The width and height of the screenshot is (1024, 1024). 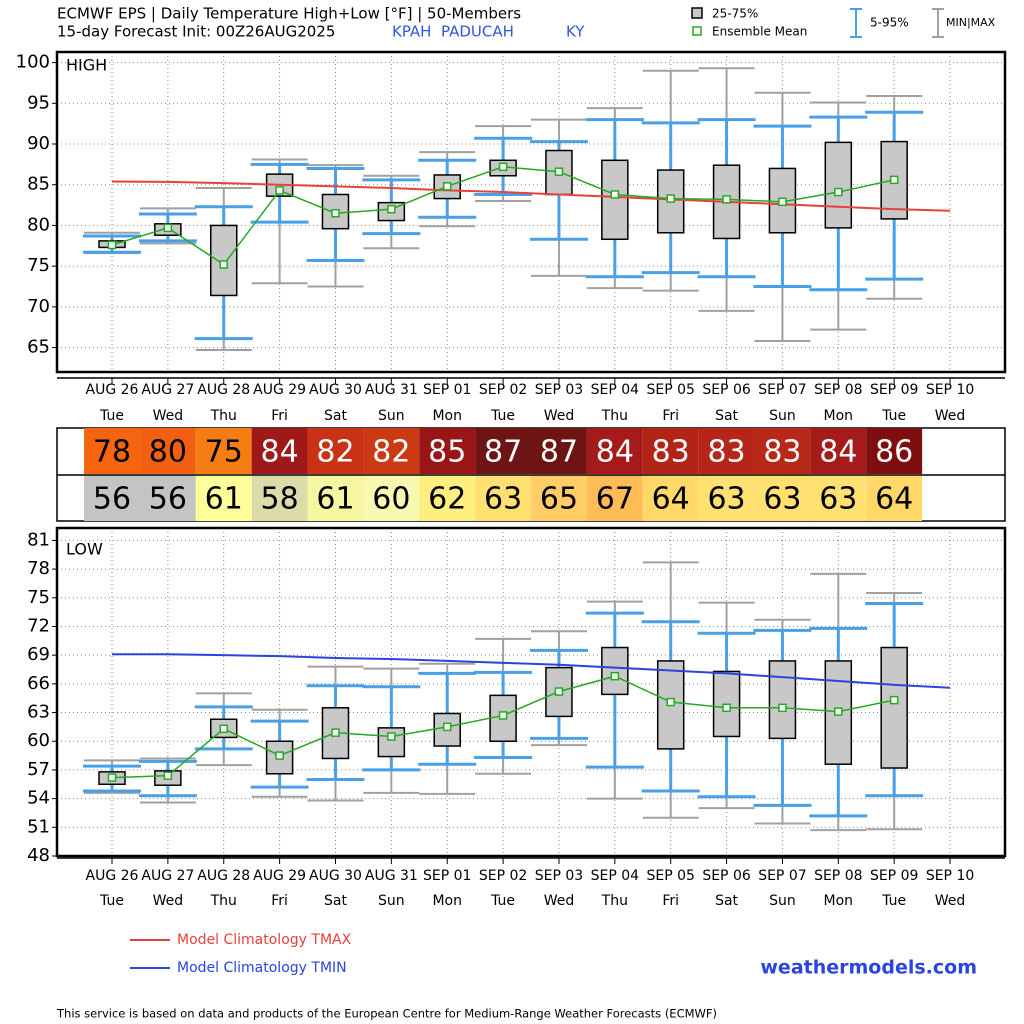 What do you see at coordinates (453, 32) in the screenshot?
I see `station: KPAH PADUCAH` at bounding box center [453, 32].